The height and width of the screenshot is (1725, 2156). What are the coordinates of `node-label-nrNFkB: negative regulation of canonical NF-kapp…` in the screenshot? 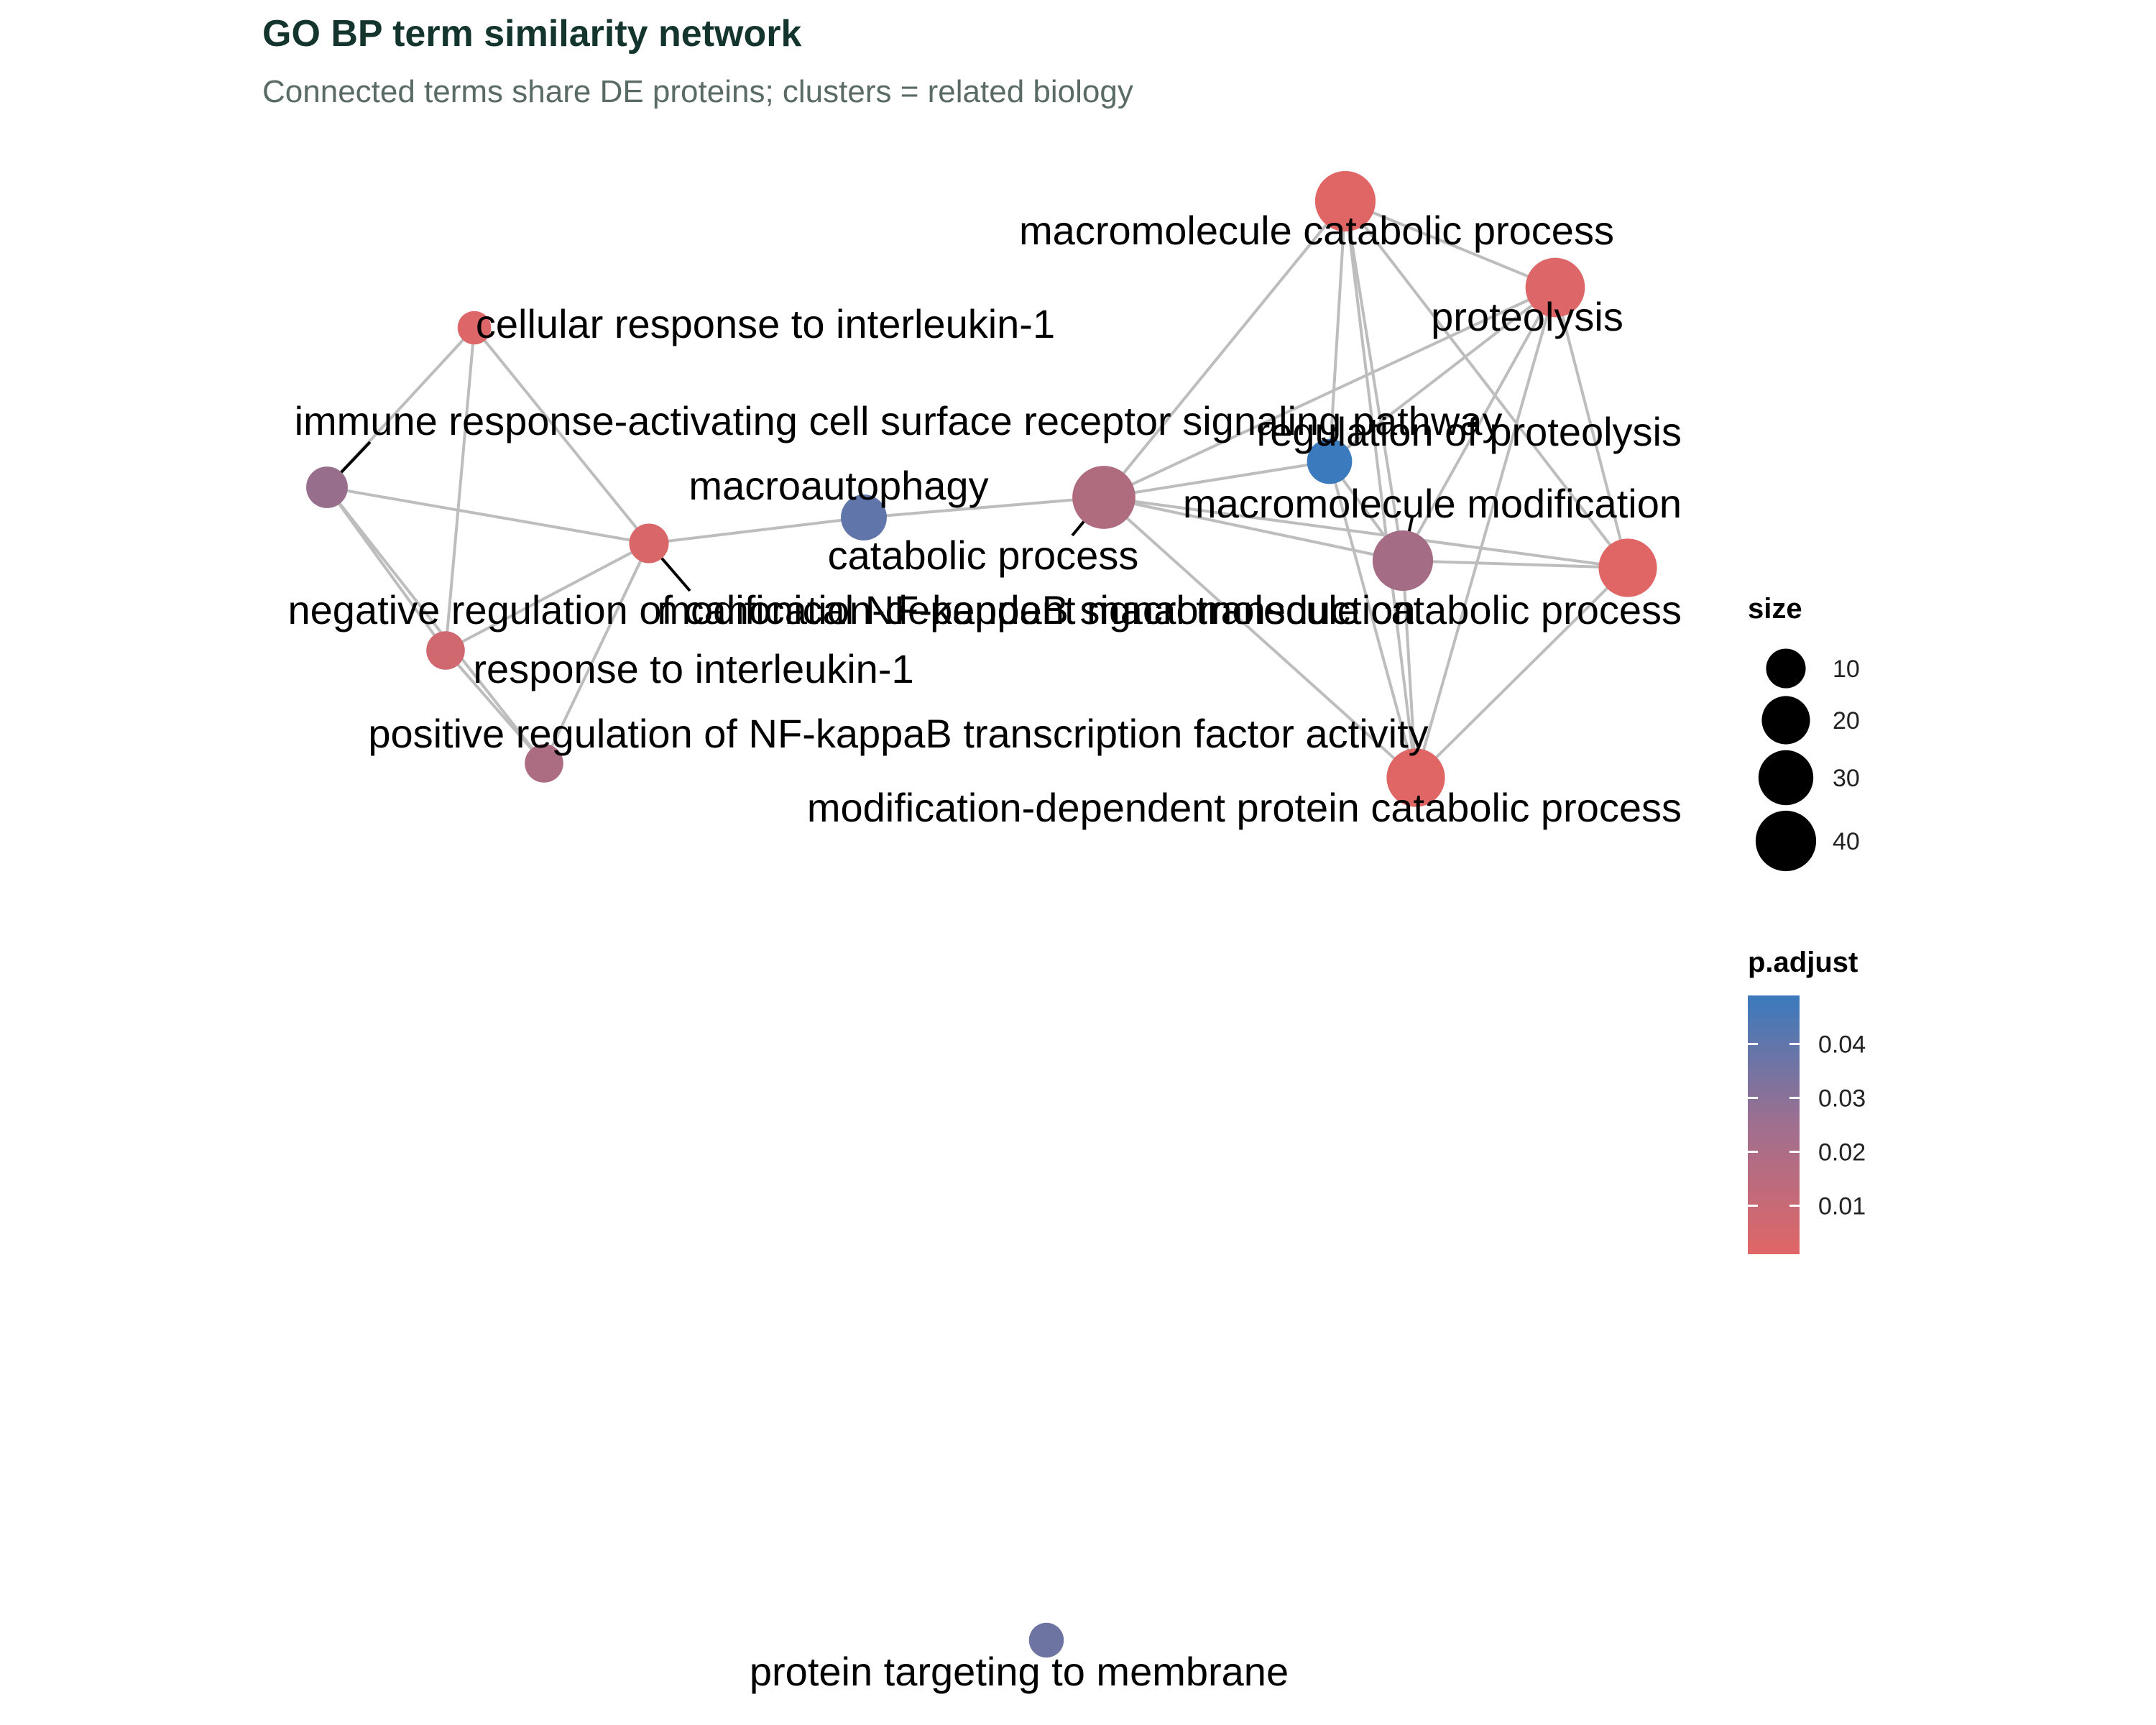 It's located at (852, 609).